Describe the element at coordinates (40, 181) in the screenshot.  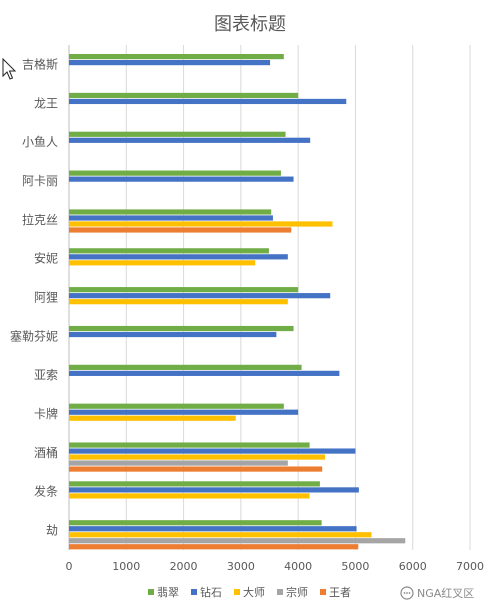
I see `category-label: 阿卡丽` at that location.